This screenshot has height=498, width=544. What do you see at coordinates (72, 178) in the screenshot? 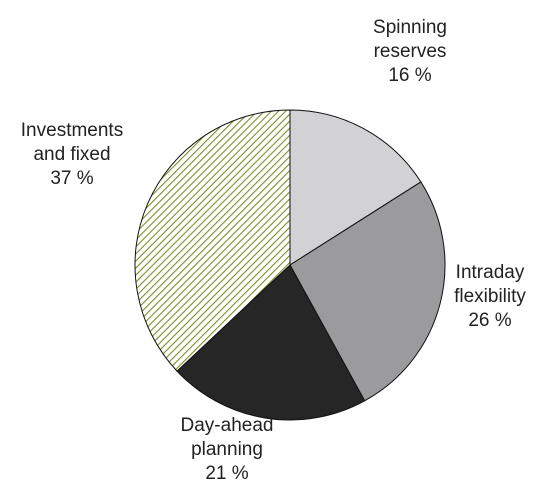
I see `value-label: 37 %` at bounding box center [72, 178].